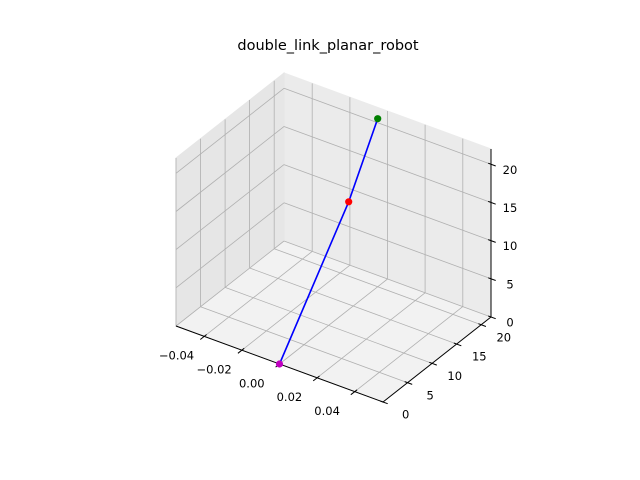 This screenshot has width=640, height=480. I want to click on x-tick-label: −0.04, so click(176, 356).